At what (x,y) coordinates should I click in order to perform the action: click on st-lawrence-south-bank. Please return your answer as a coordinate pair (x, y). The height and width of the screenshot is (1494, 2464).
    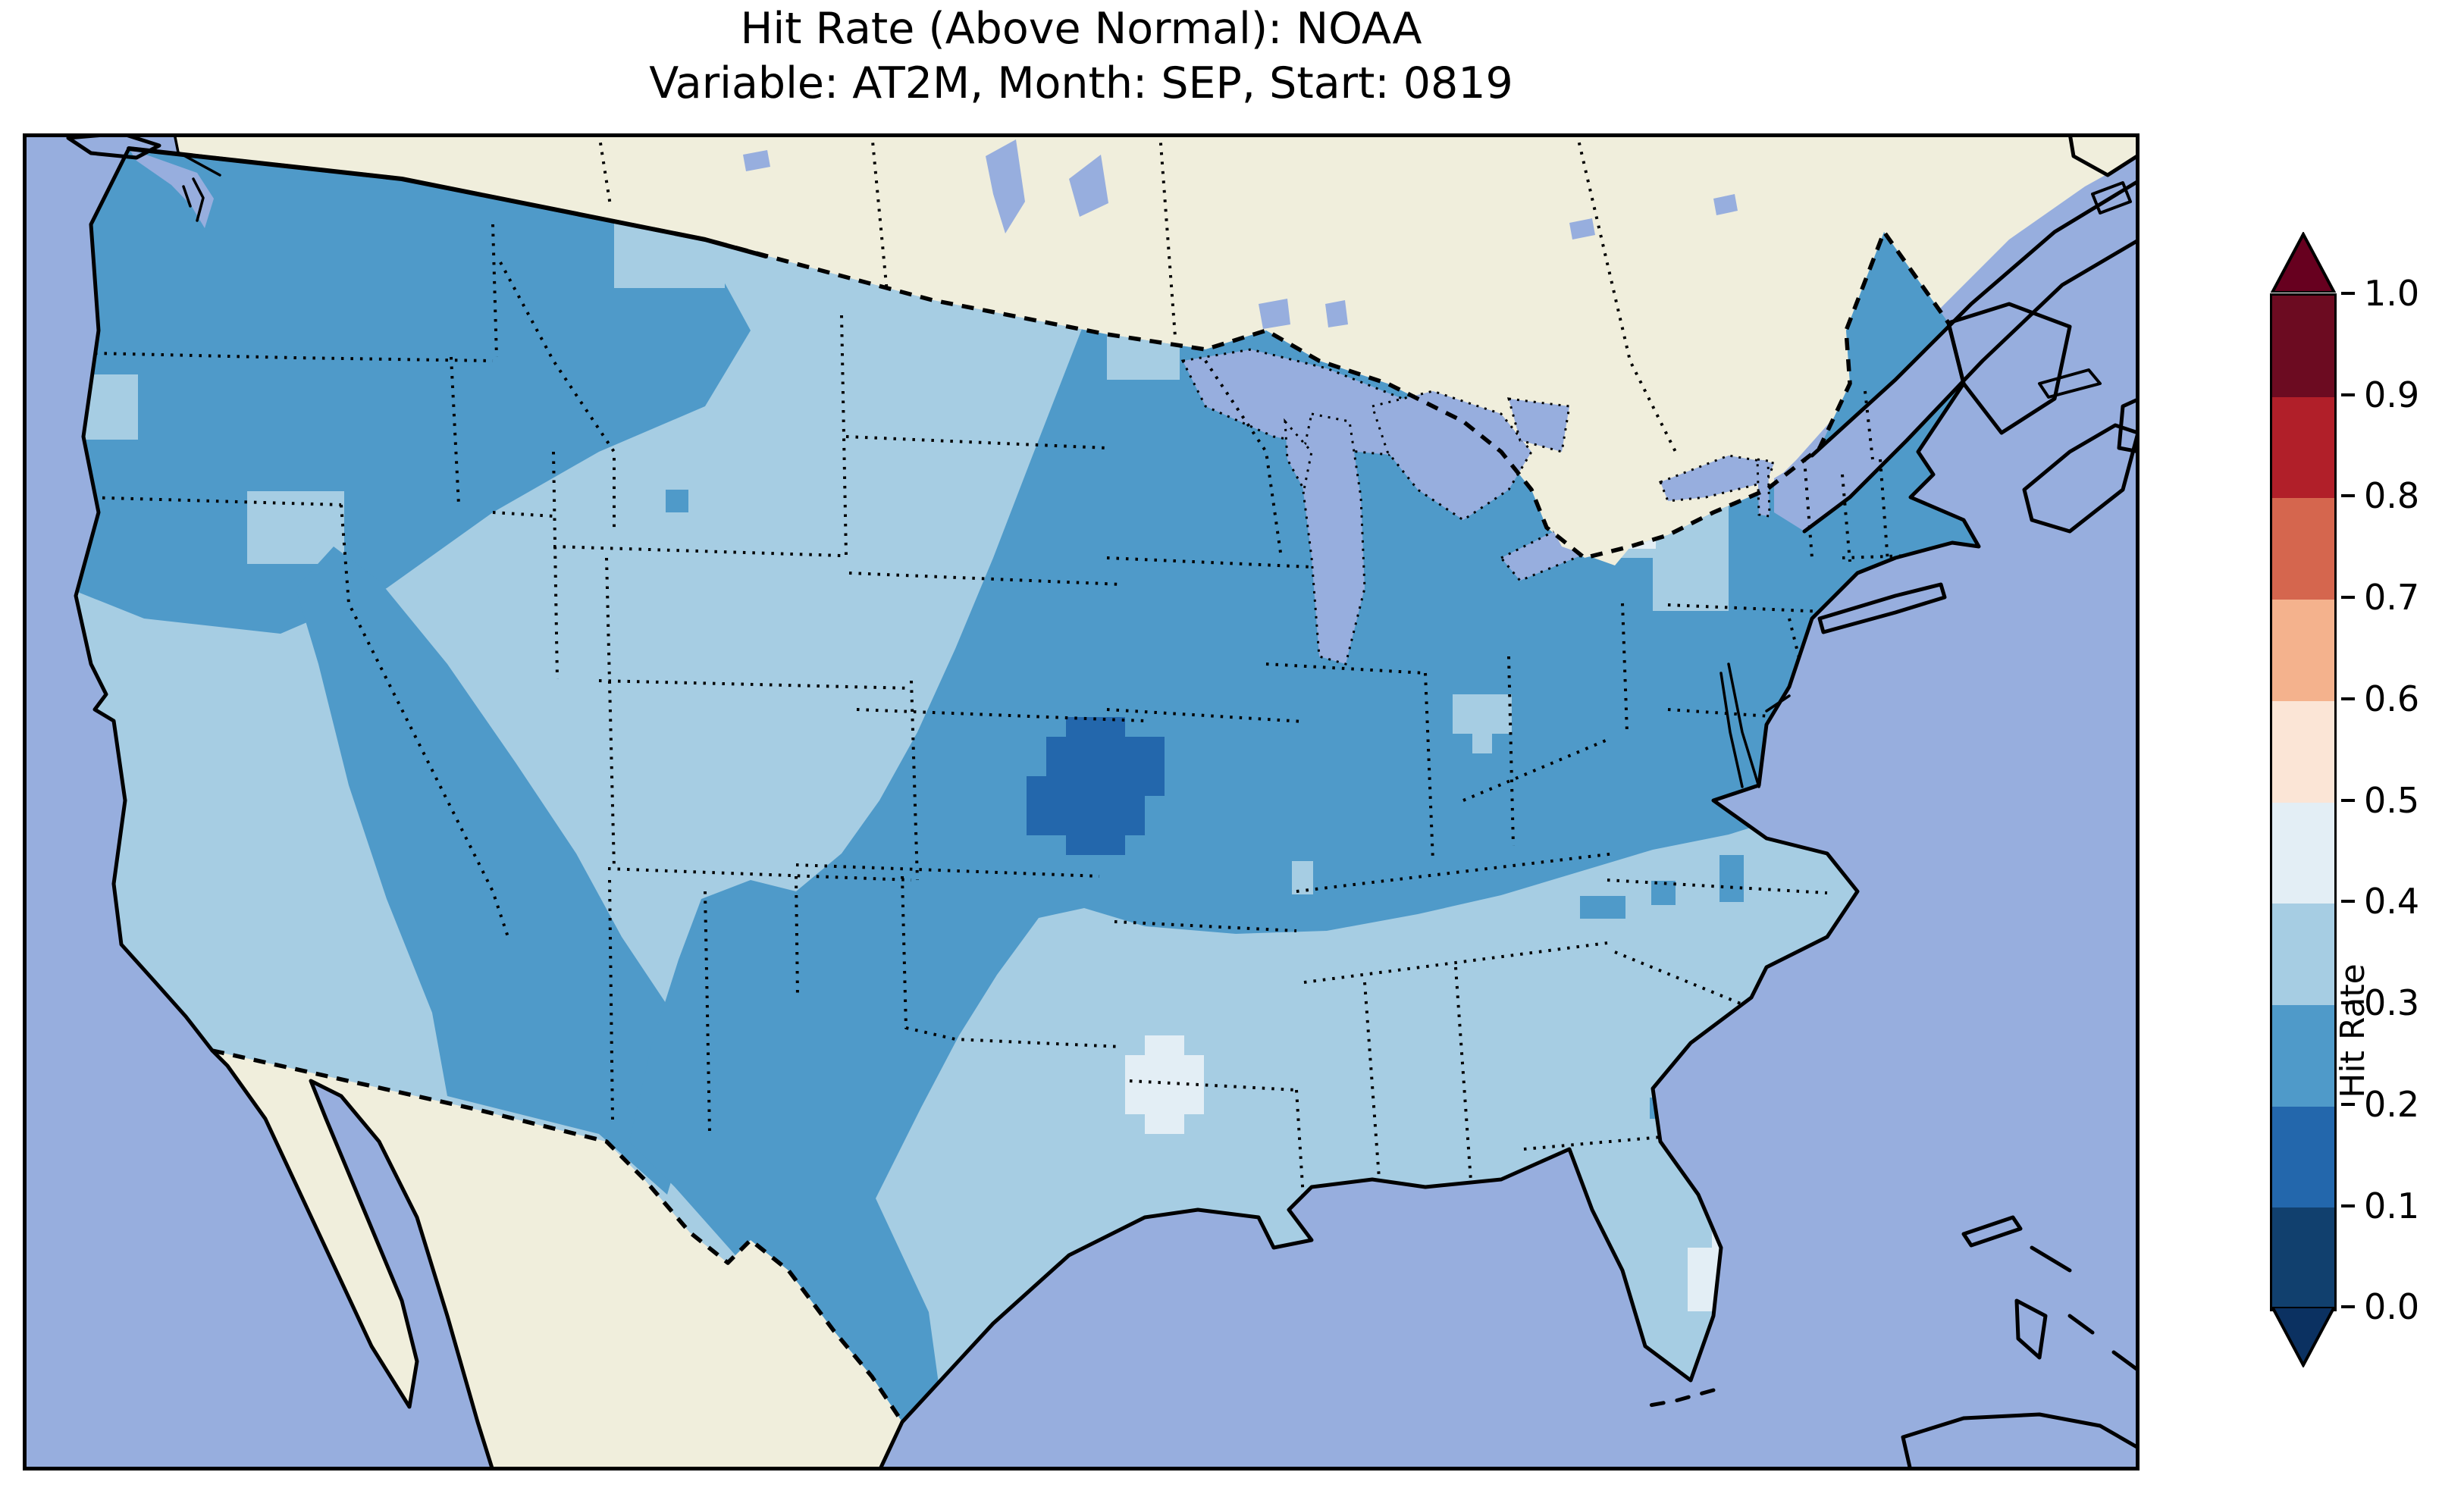
    Looking at the image, I should click on (1971, 385).